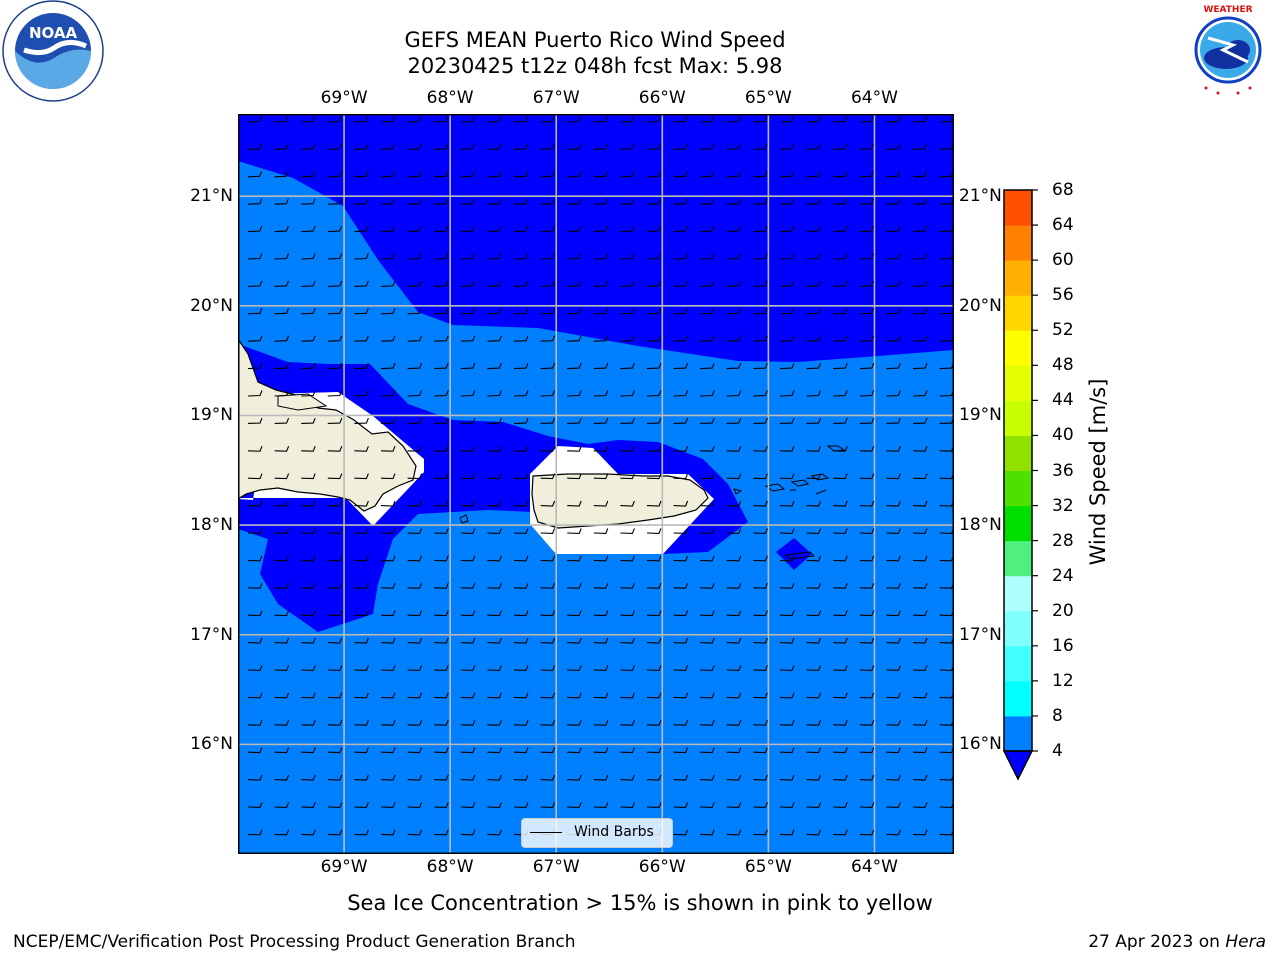 This screenshot has width=1280, height=960. Describe the element at coordinates (874, 867) in the screenshot. I see `lon-label-bottom: 64°W` at that location.